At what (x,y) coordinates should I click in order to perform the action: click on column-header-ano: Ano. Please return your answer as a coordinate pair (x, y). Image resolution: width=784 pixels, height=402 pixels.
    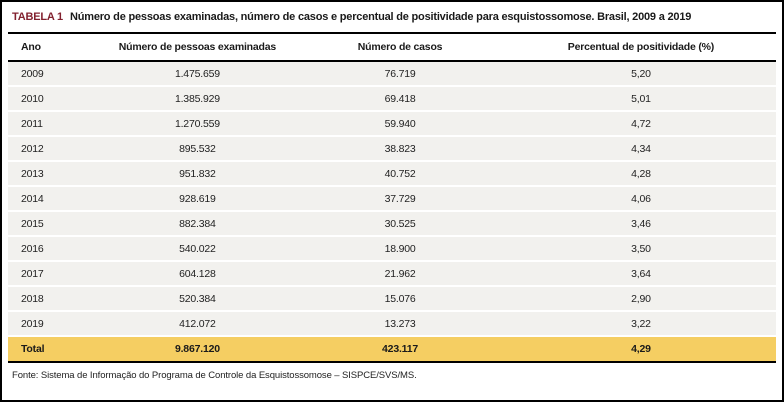
    Looking at the image, I should click on (54, 47).